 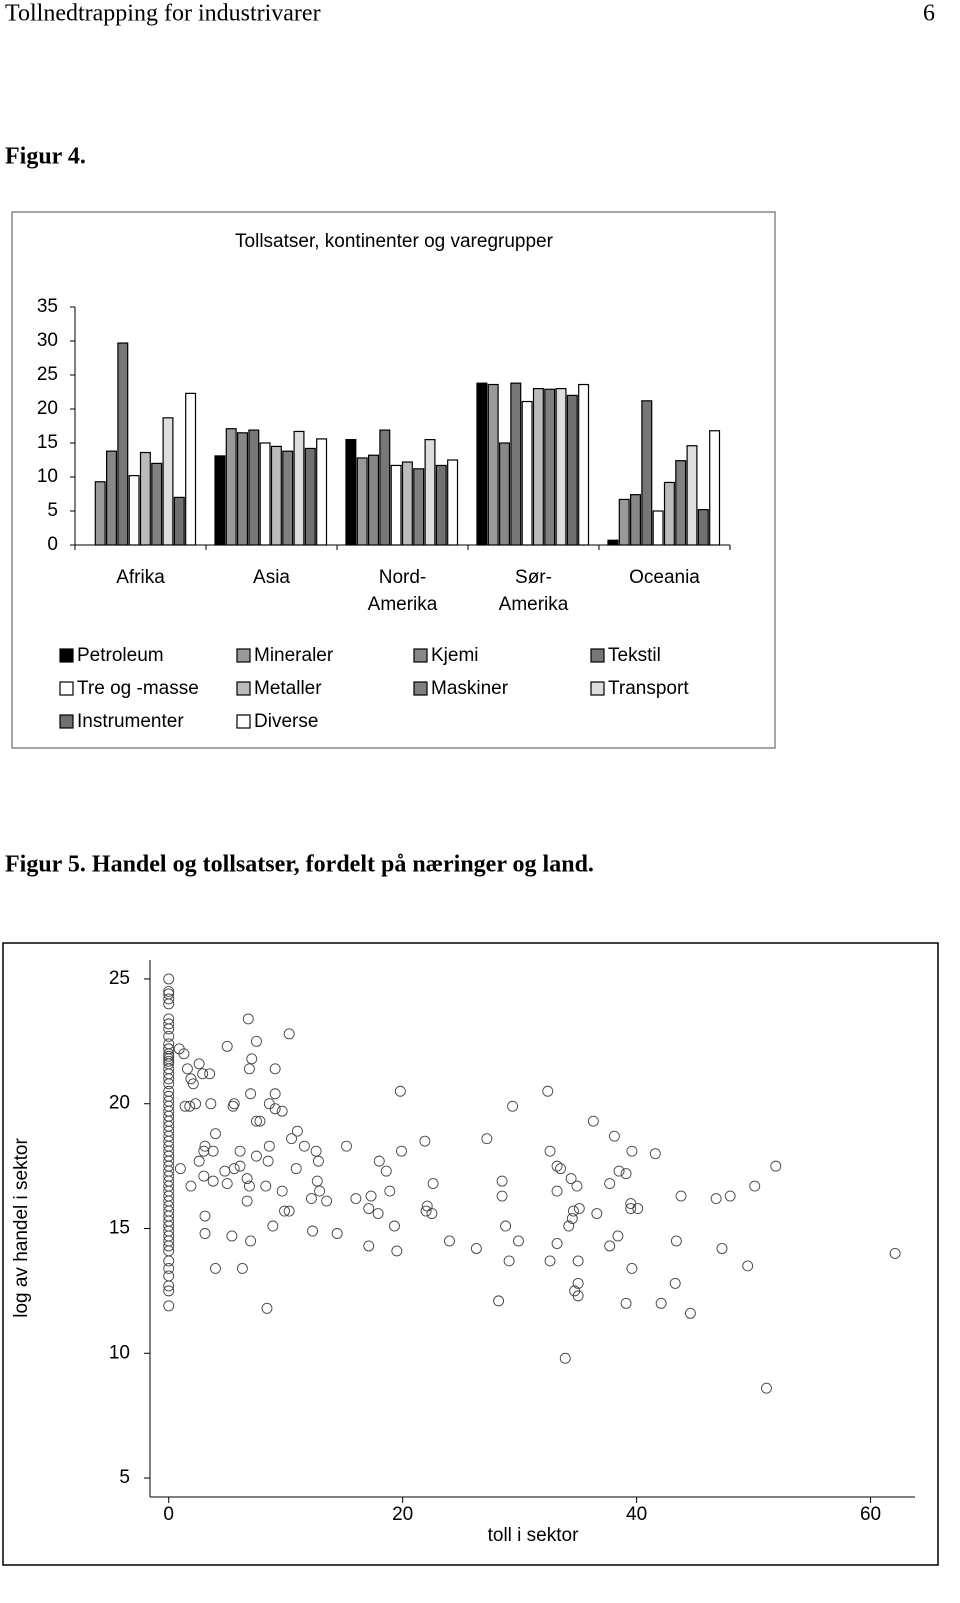 What do you see at coordinates (47, 476) in the screenshot?
I see `y-tick-label: 10` at bounding box center [47, 476].